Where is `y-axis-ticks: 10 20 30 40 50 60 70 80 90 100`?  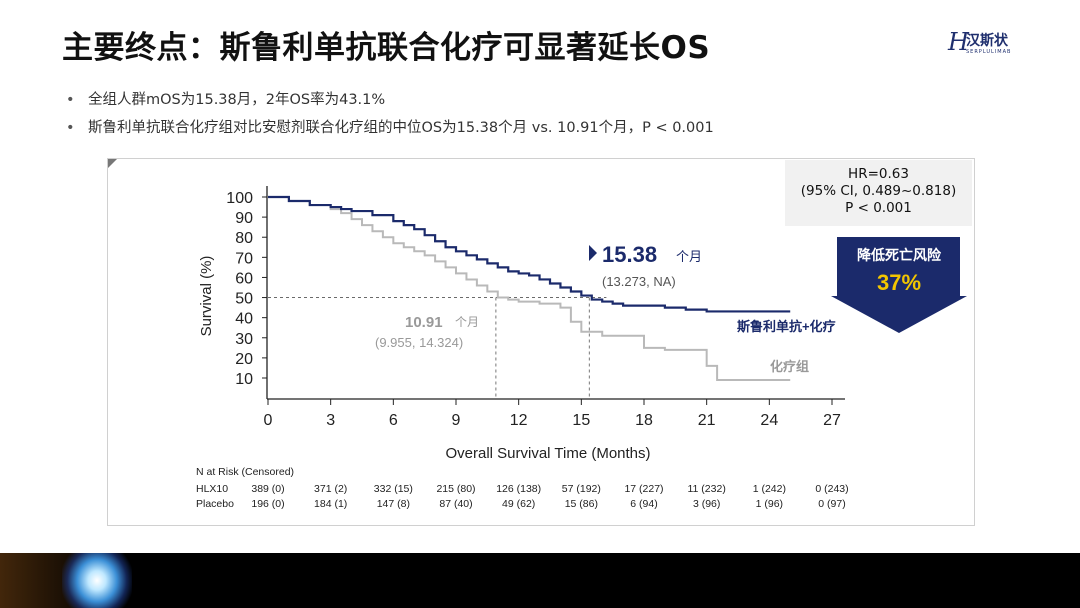 y-axis-ticks: 10 20 30 40 50 60 70 80 90 100 is located at coordinates (246, 289).